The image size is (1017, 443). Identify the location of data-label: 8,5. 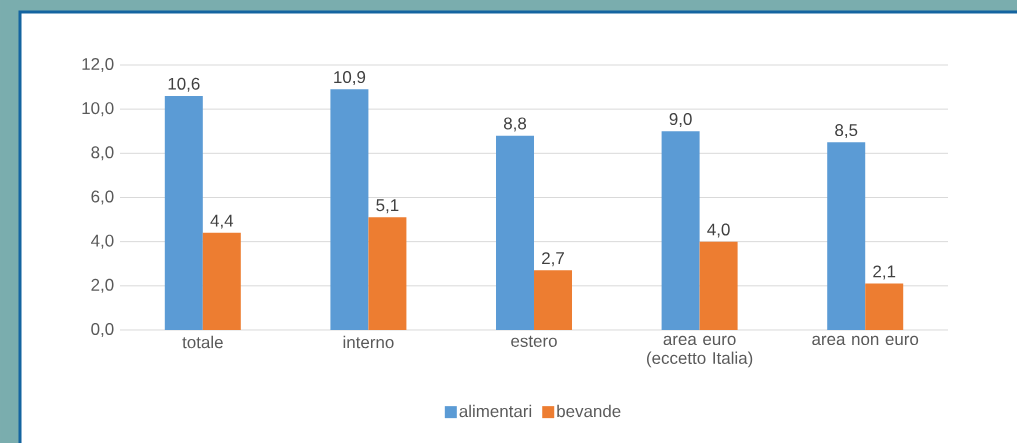
(846, 131).